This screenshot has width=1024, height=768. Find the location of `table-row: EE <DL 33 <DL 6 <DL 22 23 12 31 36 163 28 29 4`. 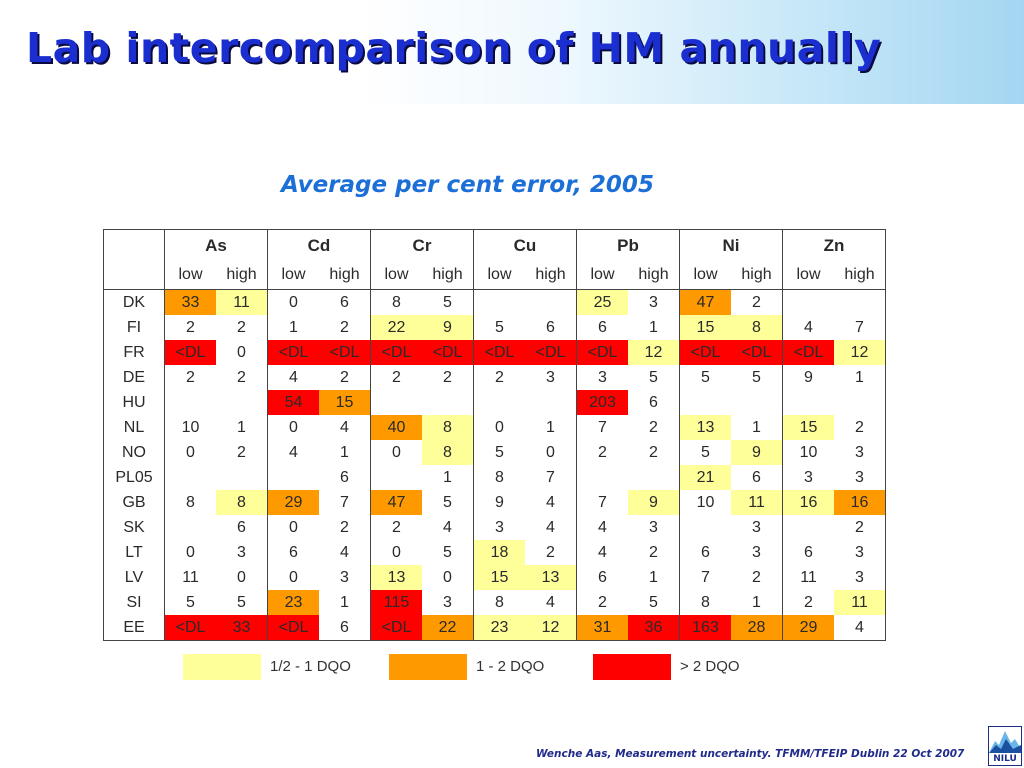

table-row: EE <DL 33 <DL 6 <DL 22 23 12 31 36 163 28 29 4 is located at coordinates (495, 628).